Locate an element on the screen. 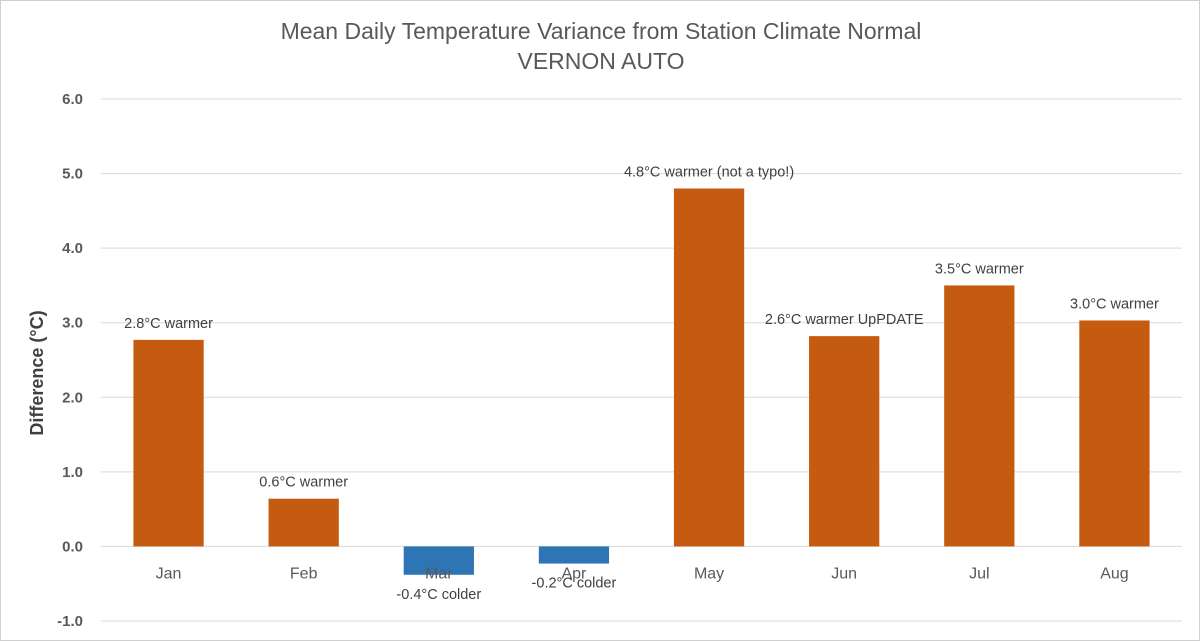 This screenshot has width=1200, height=642. bar-aug is located at coordinates (1114, 433).